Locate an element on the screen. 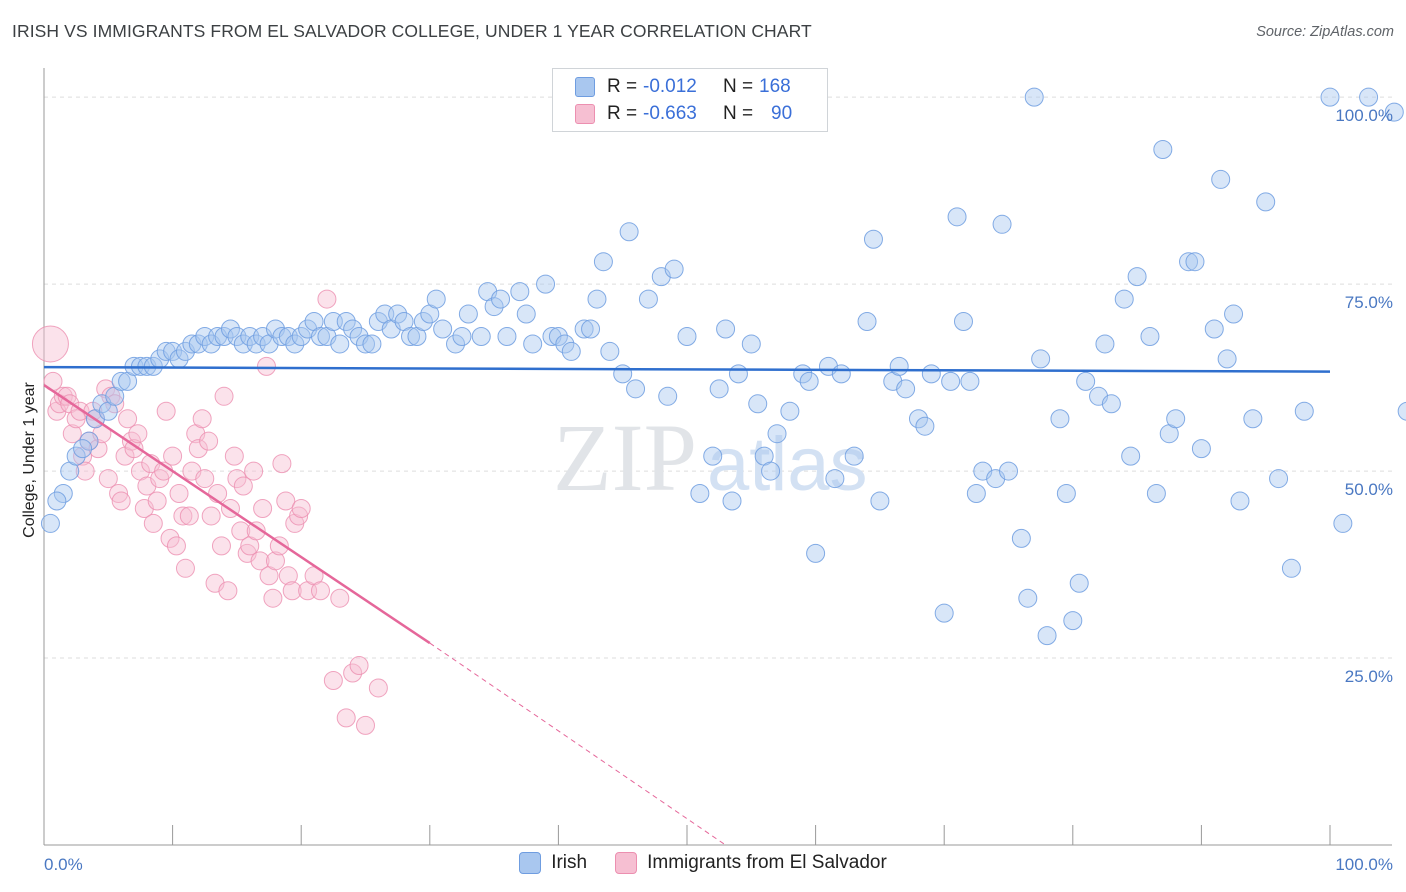 This screenshot has width=1406, height=892. y-tick-label: 75.0% is located at coordinates (1369, 302).